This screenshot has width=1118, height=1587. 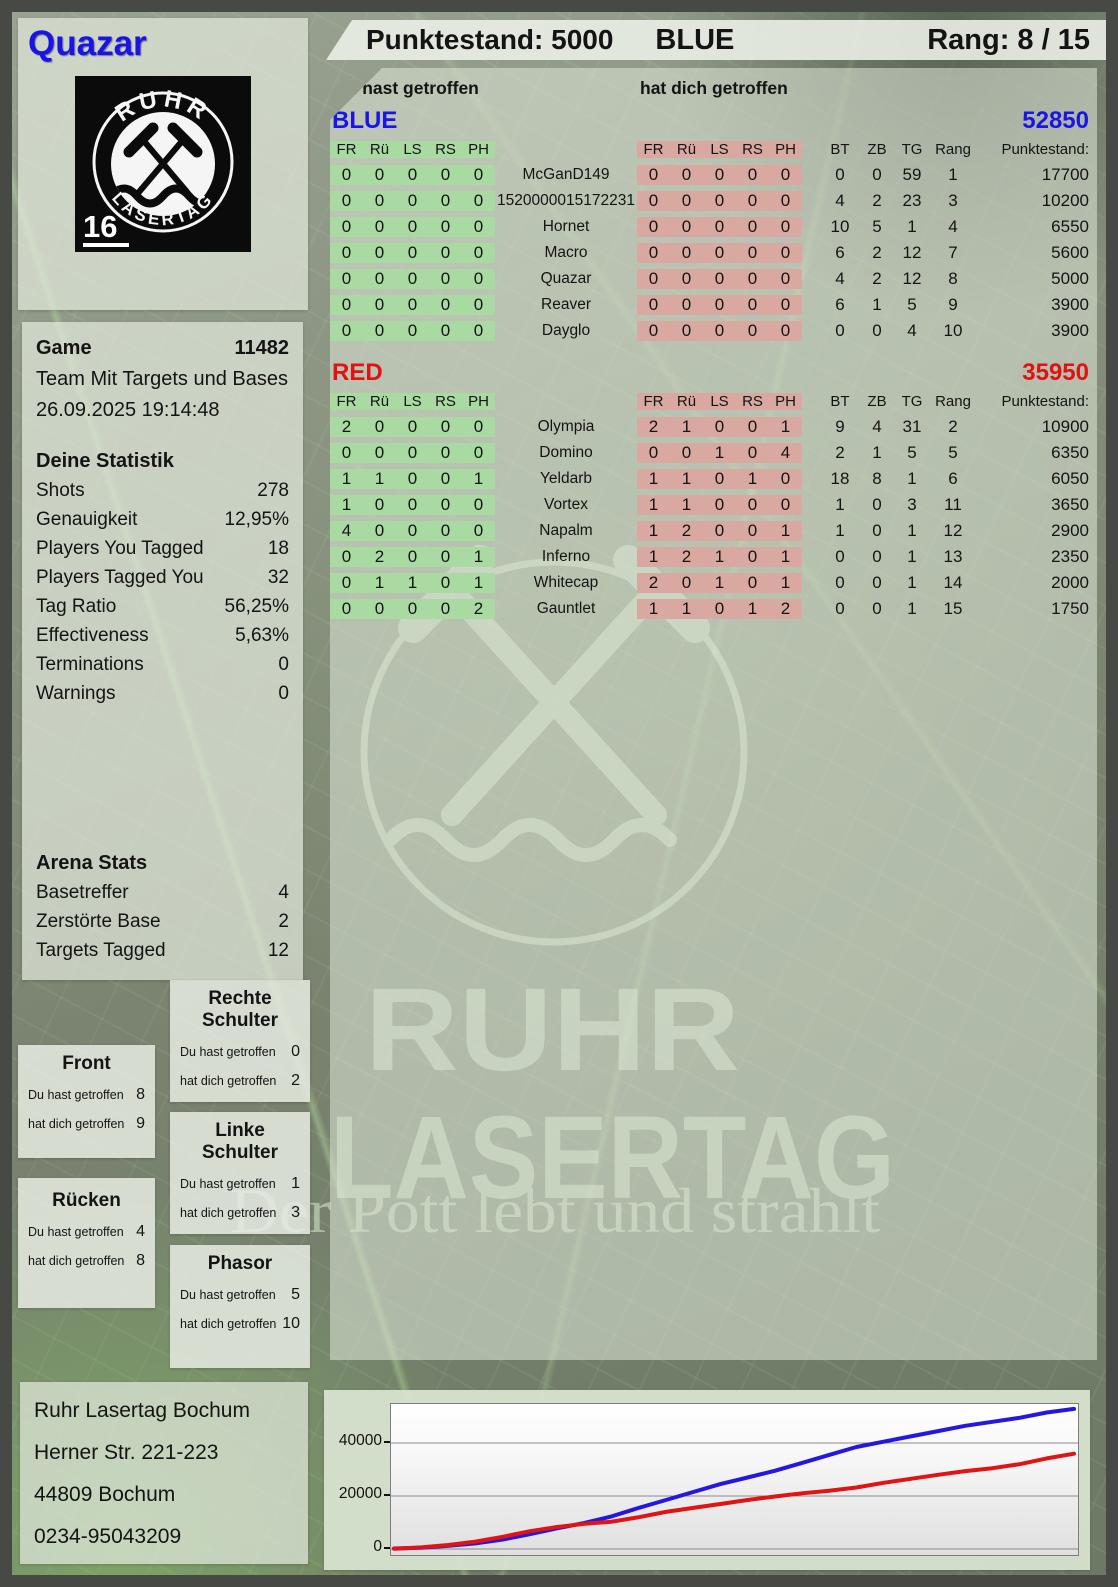 What do you see at coordinates (377, 1546) in the screenshot?
I see `y-tick-label: 0` at bounding box center [377, 1546].